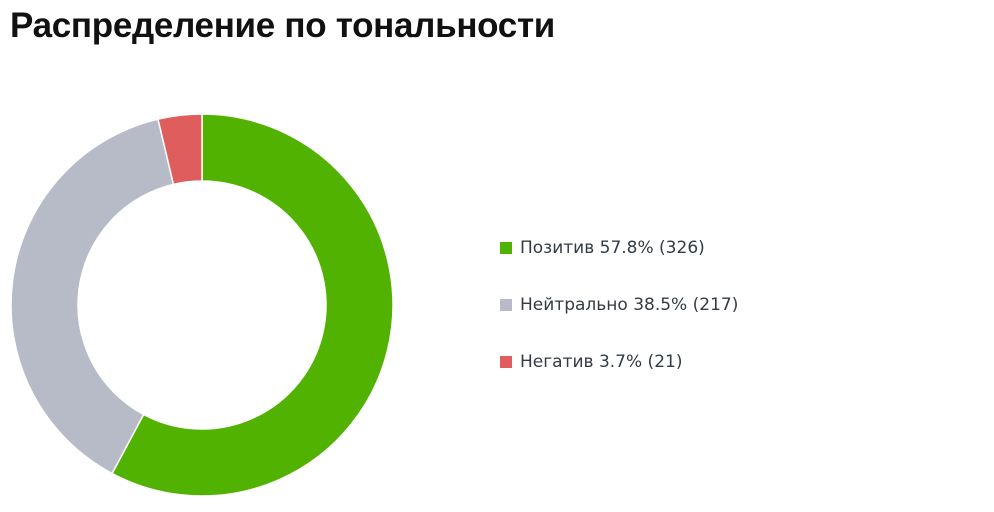  I want to click on legend-swatch-negative, so click(506, 362).